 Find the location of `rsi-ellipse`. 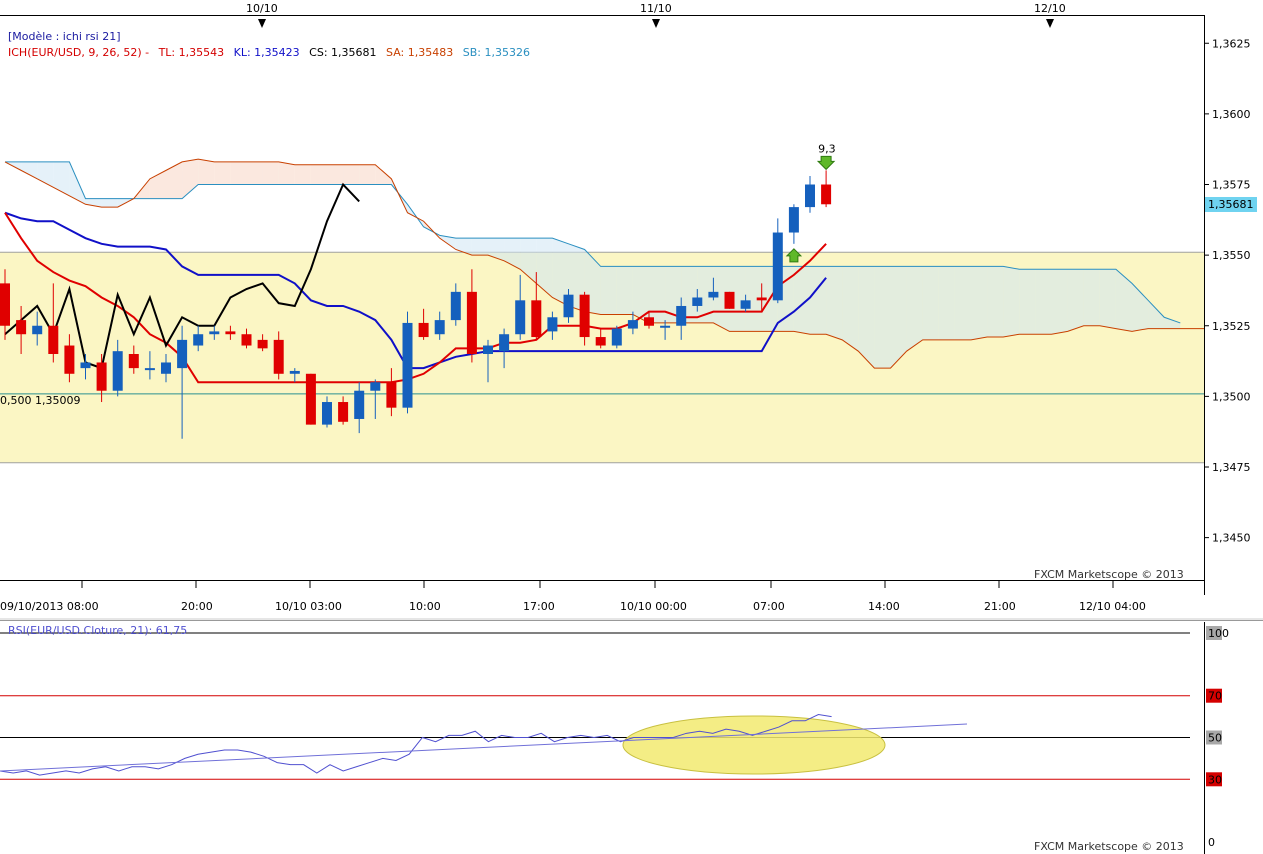

rsi-ellipse is located at coordinates (754, 745).